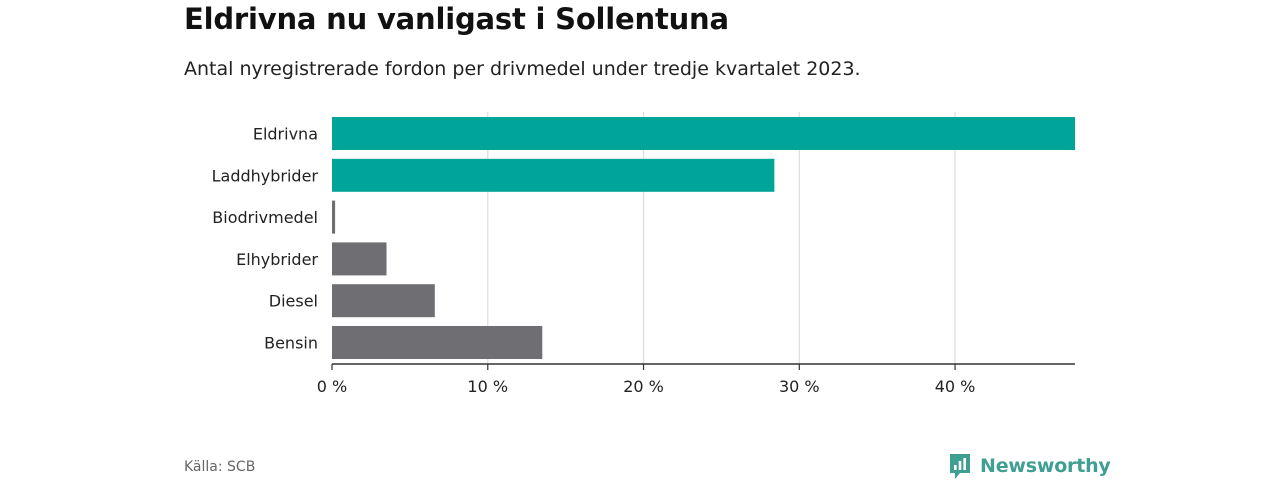 The width and height of the screenshot is (1280, 480). I want to click on category-label: Laddhybrider, so click(265, 175).